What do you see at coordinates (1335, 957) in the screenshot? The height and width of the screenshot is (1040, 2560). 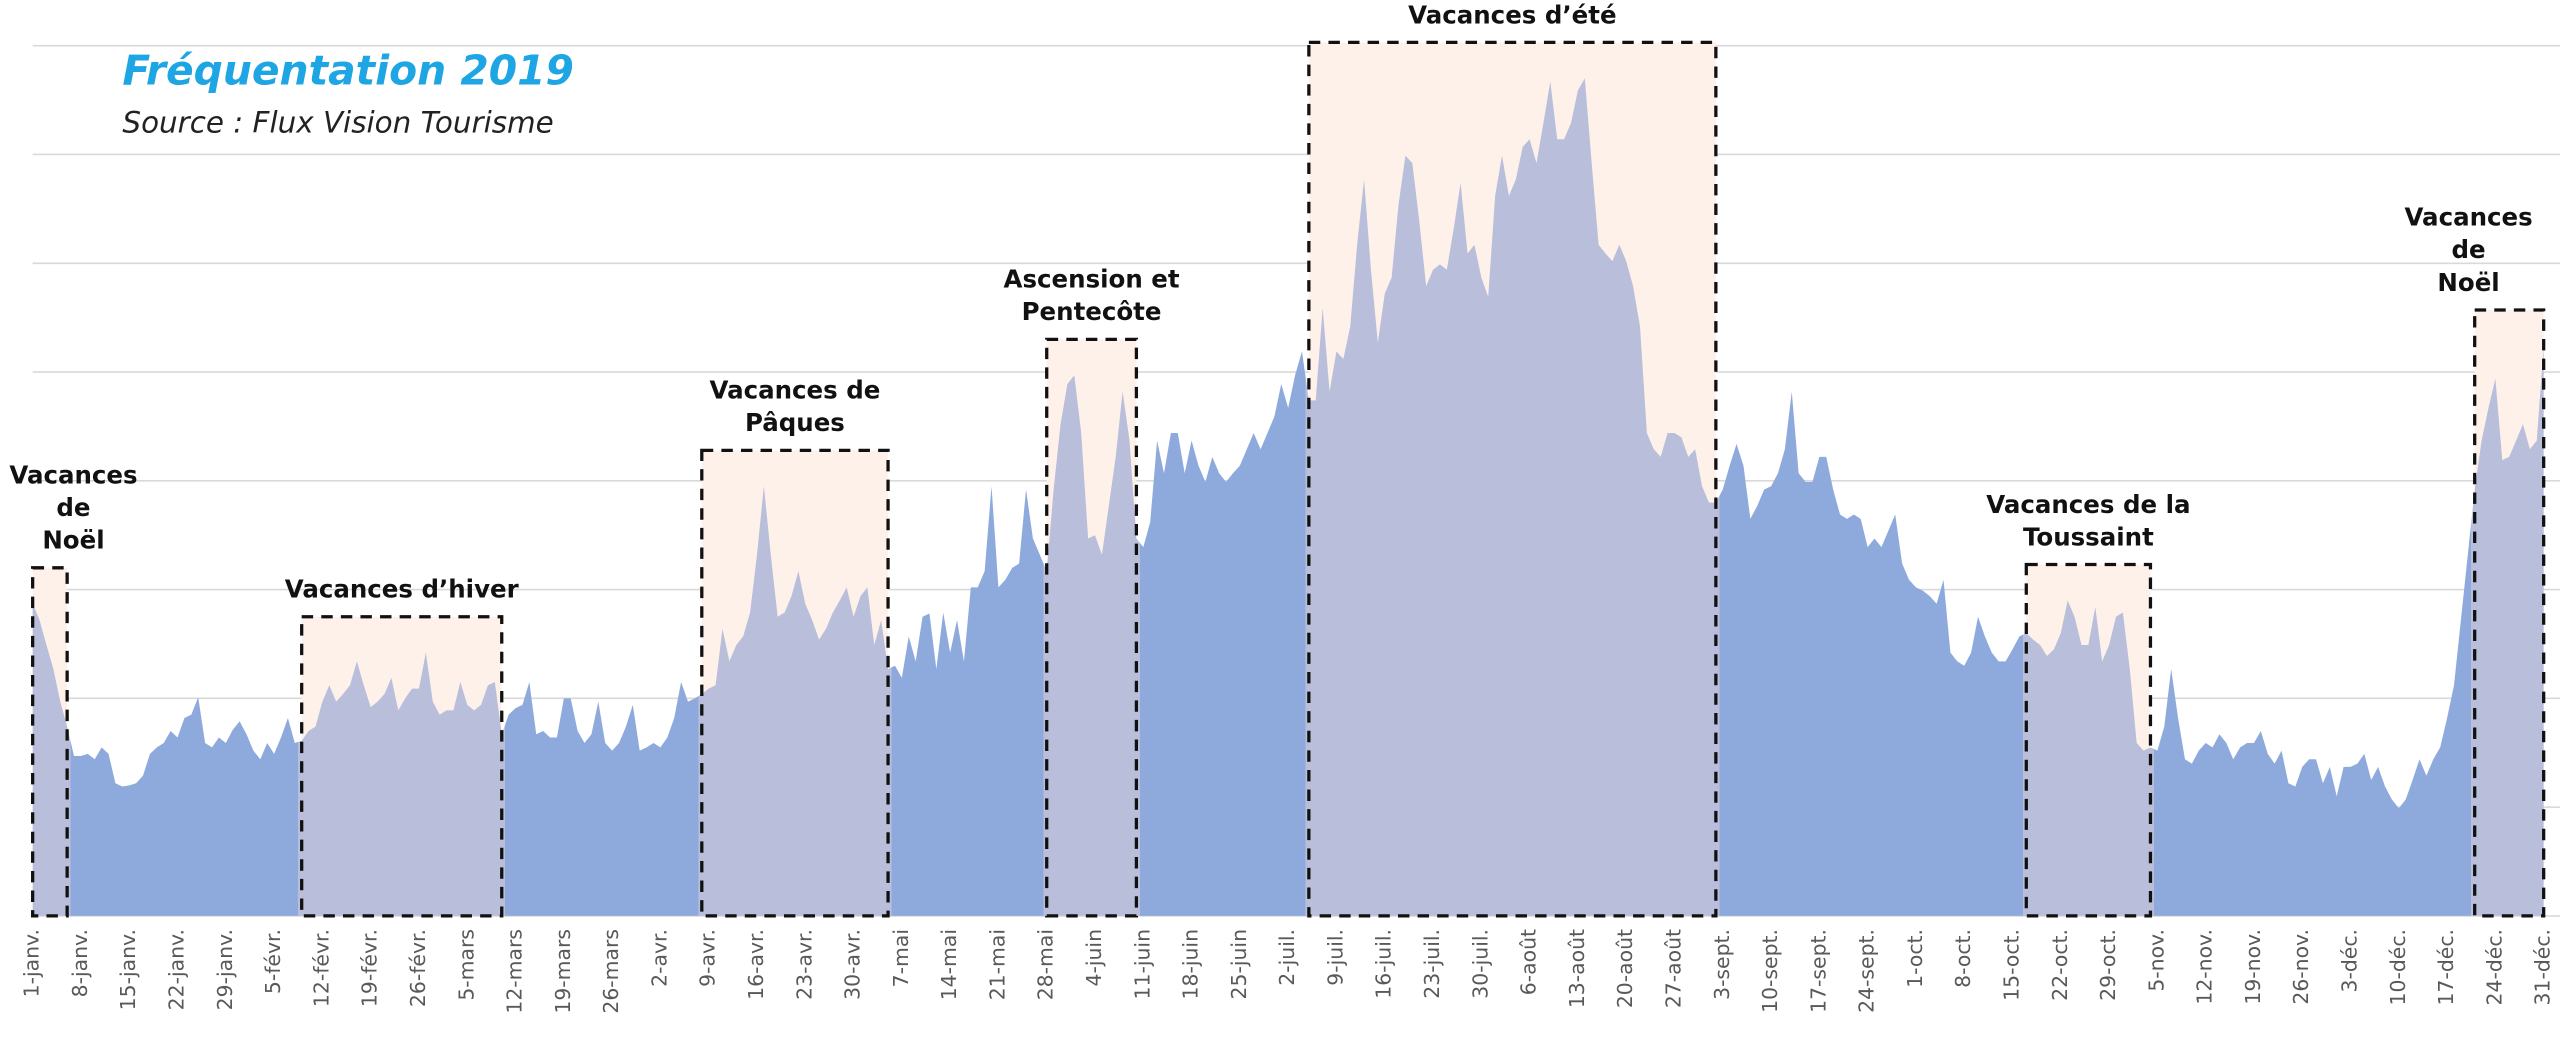 I see `x-tick-label: 9-juil.` at bounding box center [1335, 957].